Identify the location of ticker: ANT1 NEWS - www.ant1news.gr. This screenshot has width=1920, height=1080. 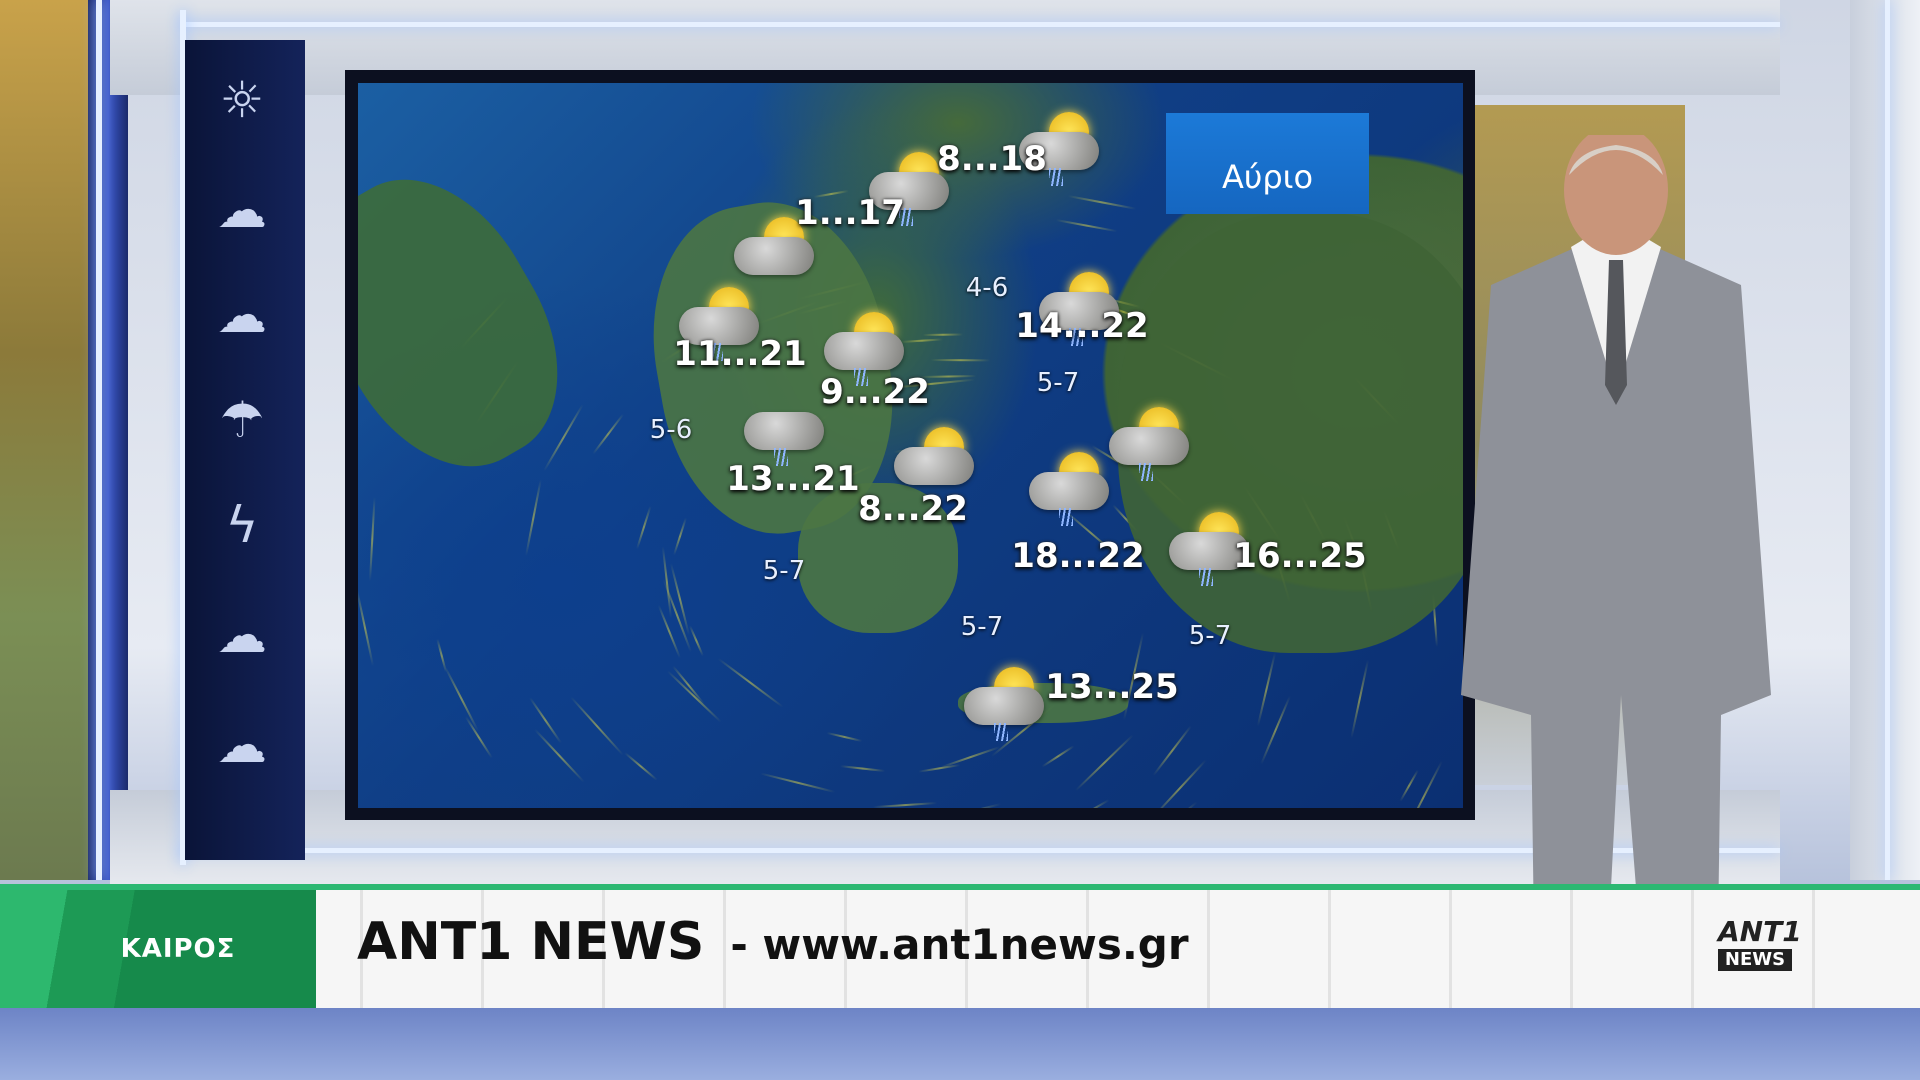
(773, 942).